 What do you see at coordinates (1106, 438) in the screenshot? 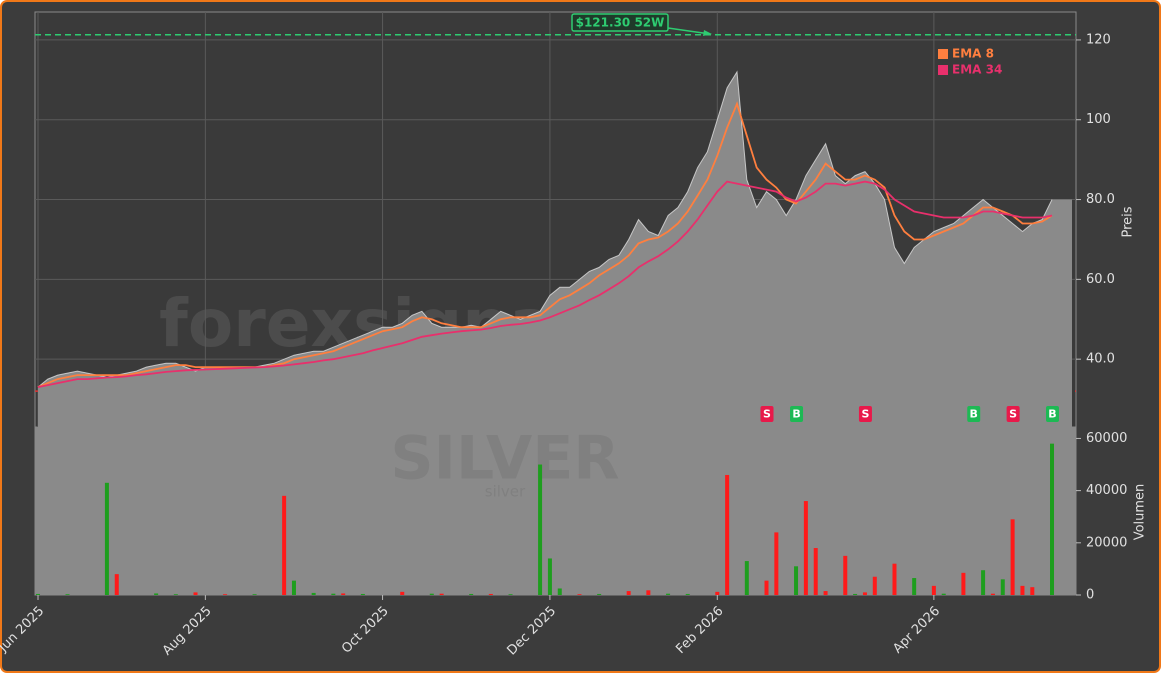
I see `y2-tick-label: 60000` at bounding box center [1106, 438].